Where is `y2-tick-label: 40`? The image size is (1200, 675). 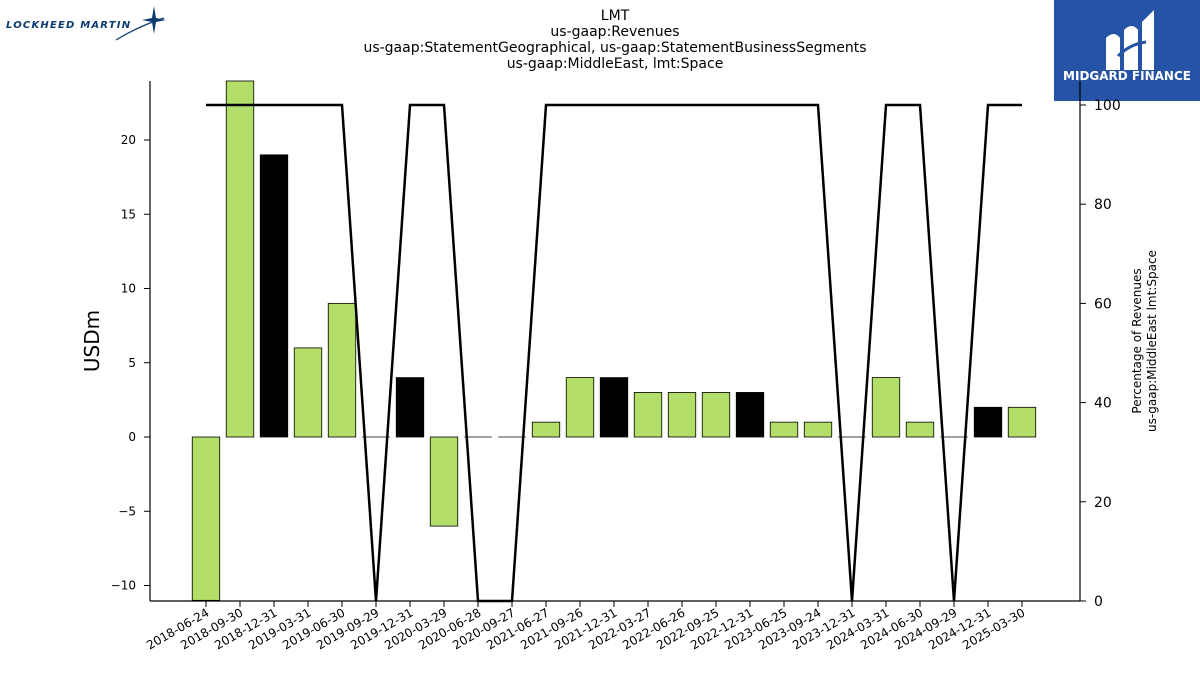
y2-tick-label: 40 is located at coordinates (1103, 404).